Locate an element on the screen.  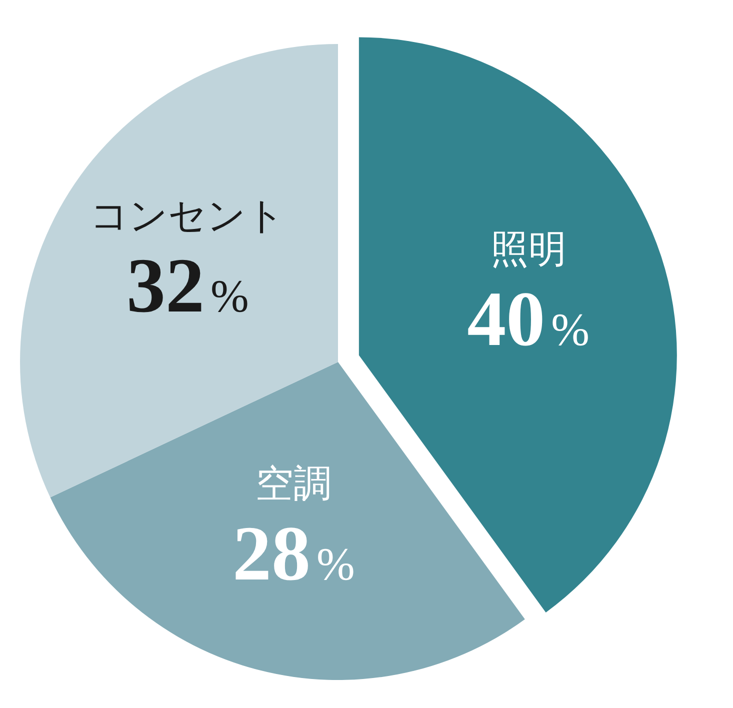
slice-label: 照明 is located at coordinates (528, 249).